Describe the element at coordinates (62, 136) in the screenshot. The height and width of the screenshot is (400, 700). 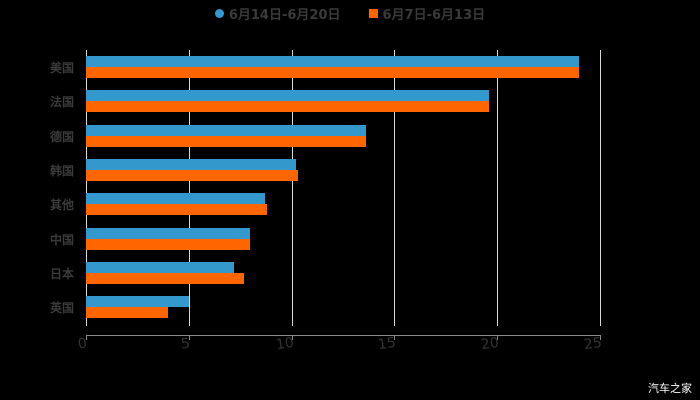
I see `category-label: 德国` at that location.